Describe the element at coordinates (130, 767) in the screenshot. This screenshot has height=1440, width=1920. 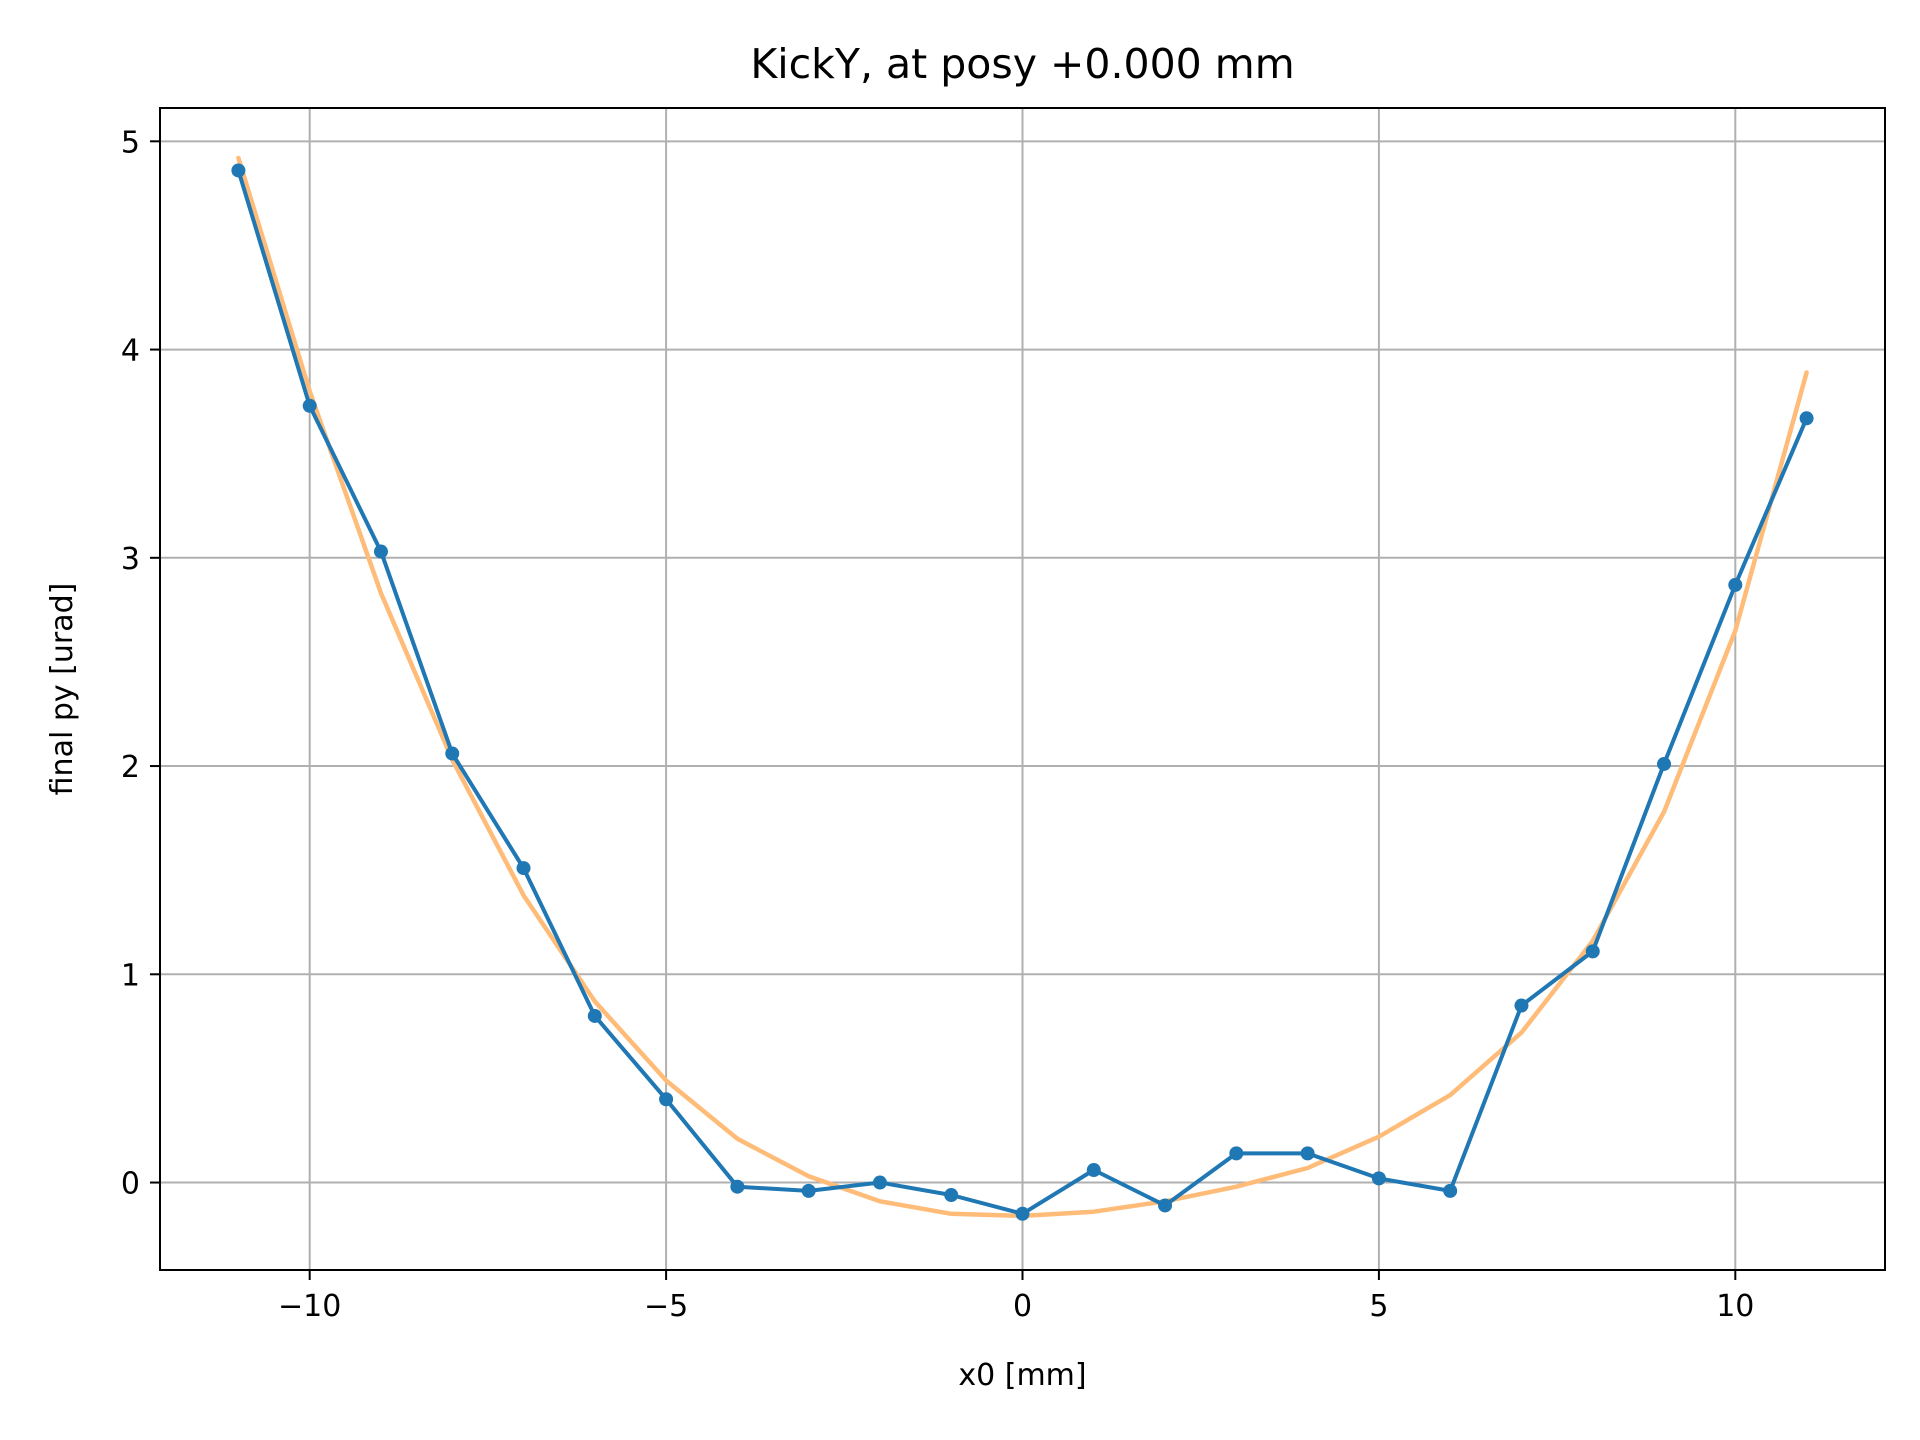
I see `y-tick-label: 2` at that location.